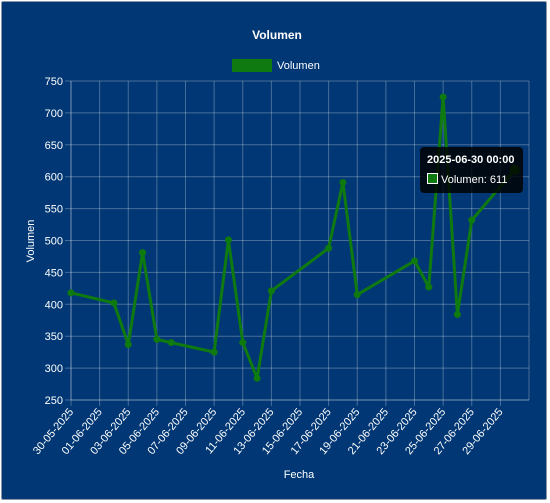  What do you see at coordinates (54, 401) in the screenshot?
I see `y-tick-label: 250` at bounding box center [54, 401].